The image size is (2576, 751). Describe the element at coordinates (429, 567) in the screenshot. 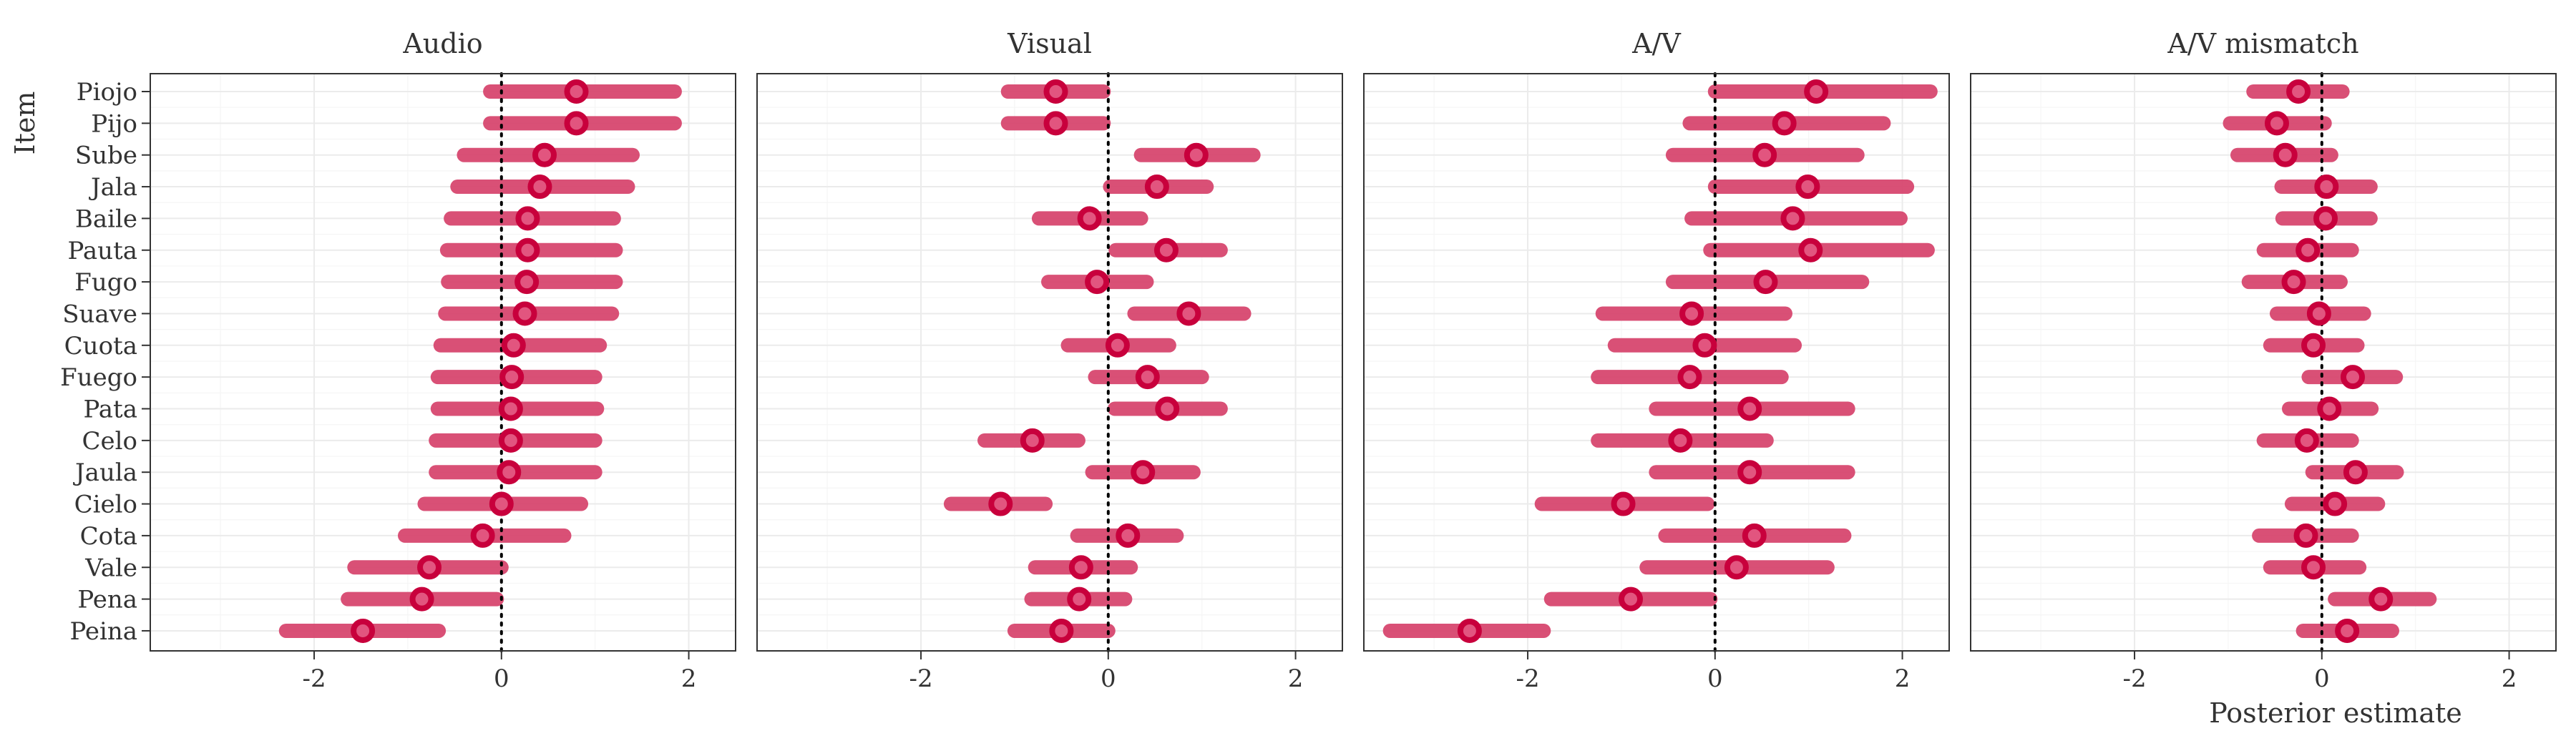

I see `point-audio-vale` at that location.